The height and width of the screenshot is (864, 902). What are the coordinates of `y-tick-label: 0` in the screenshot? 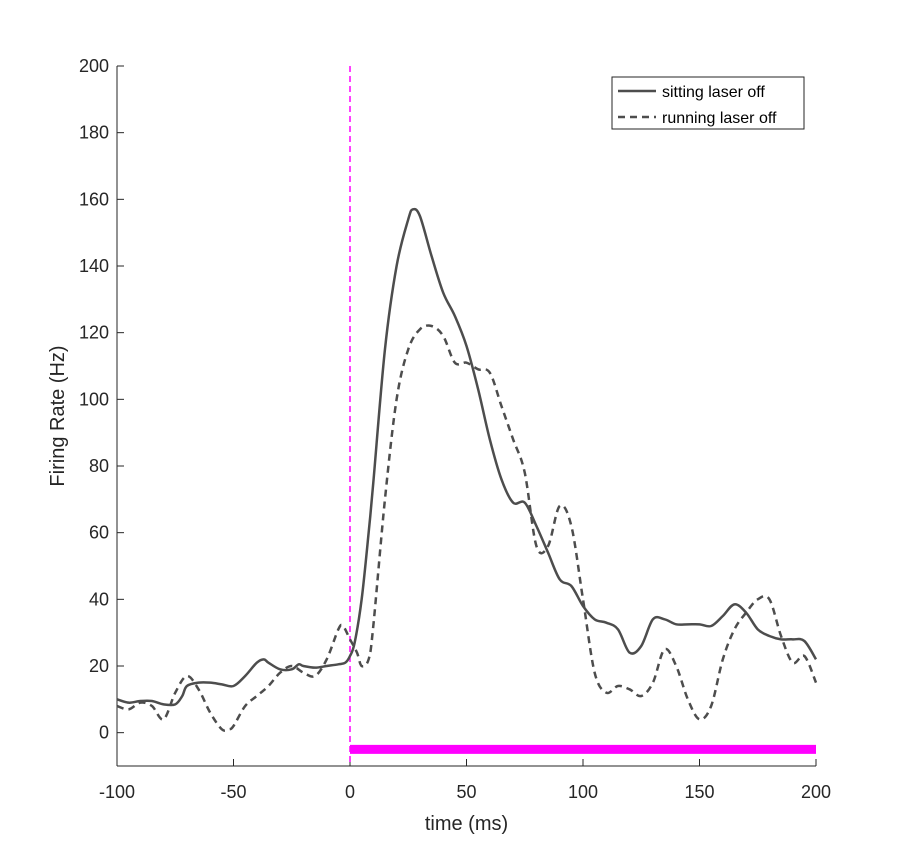 It's located at (104, 733).